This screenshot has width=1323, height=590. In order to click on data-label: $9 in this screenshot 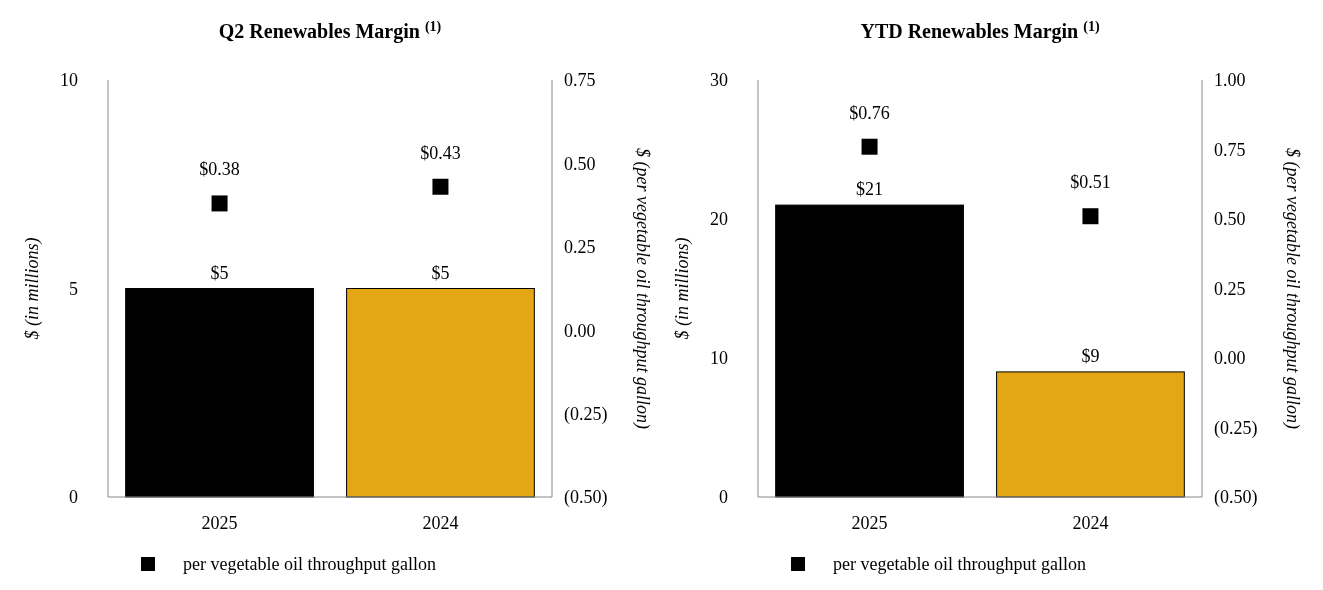, I will do `click(1090, 355)`.